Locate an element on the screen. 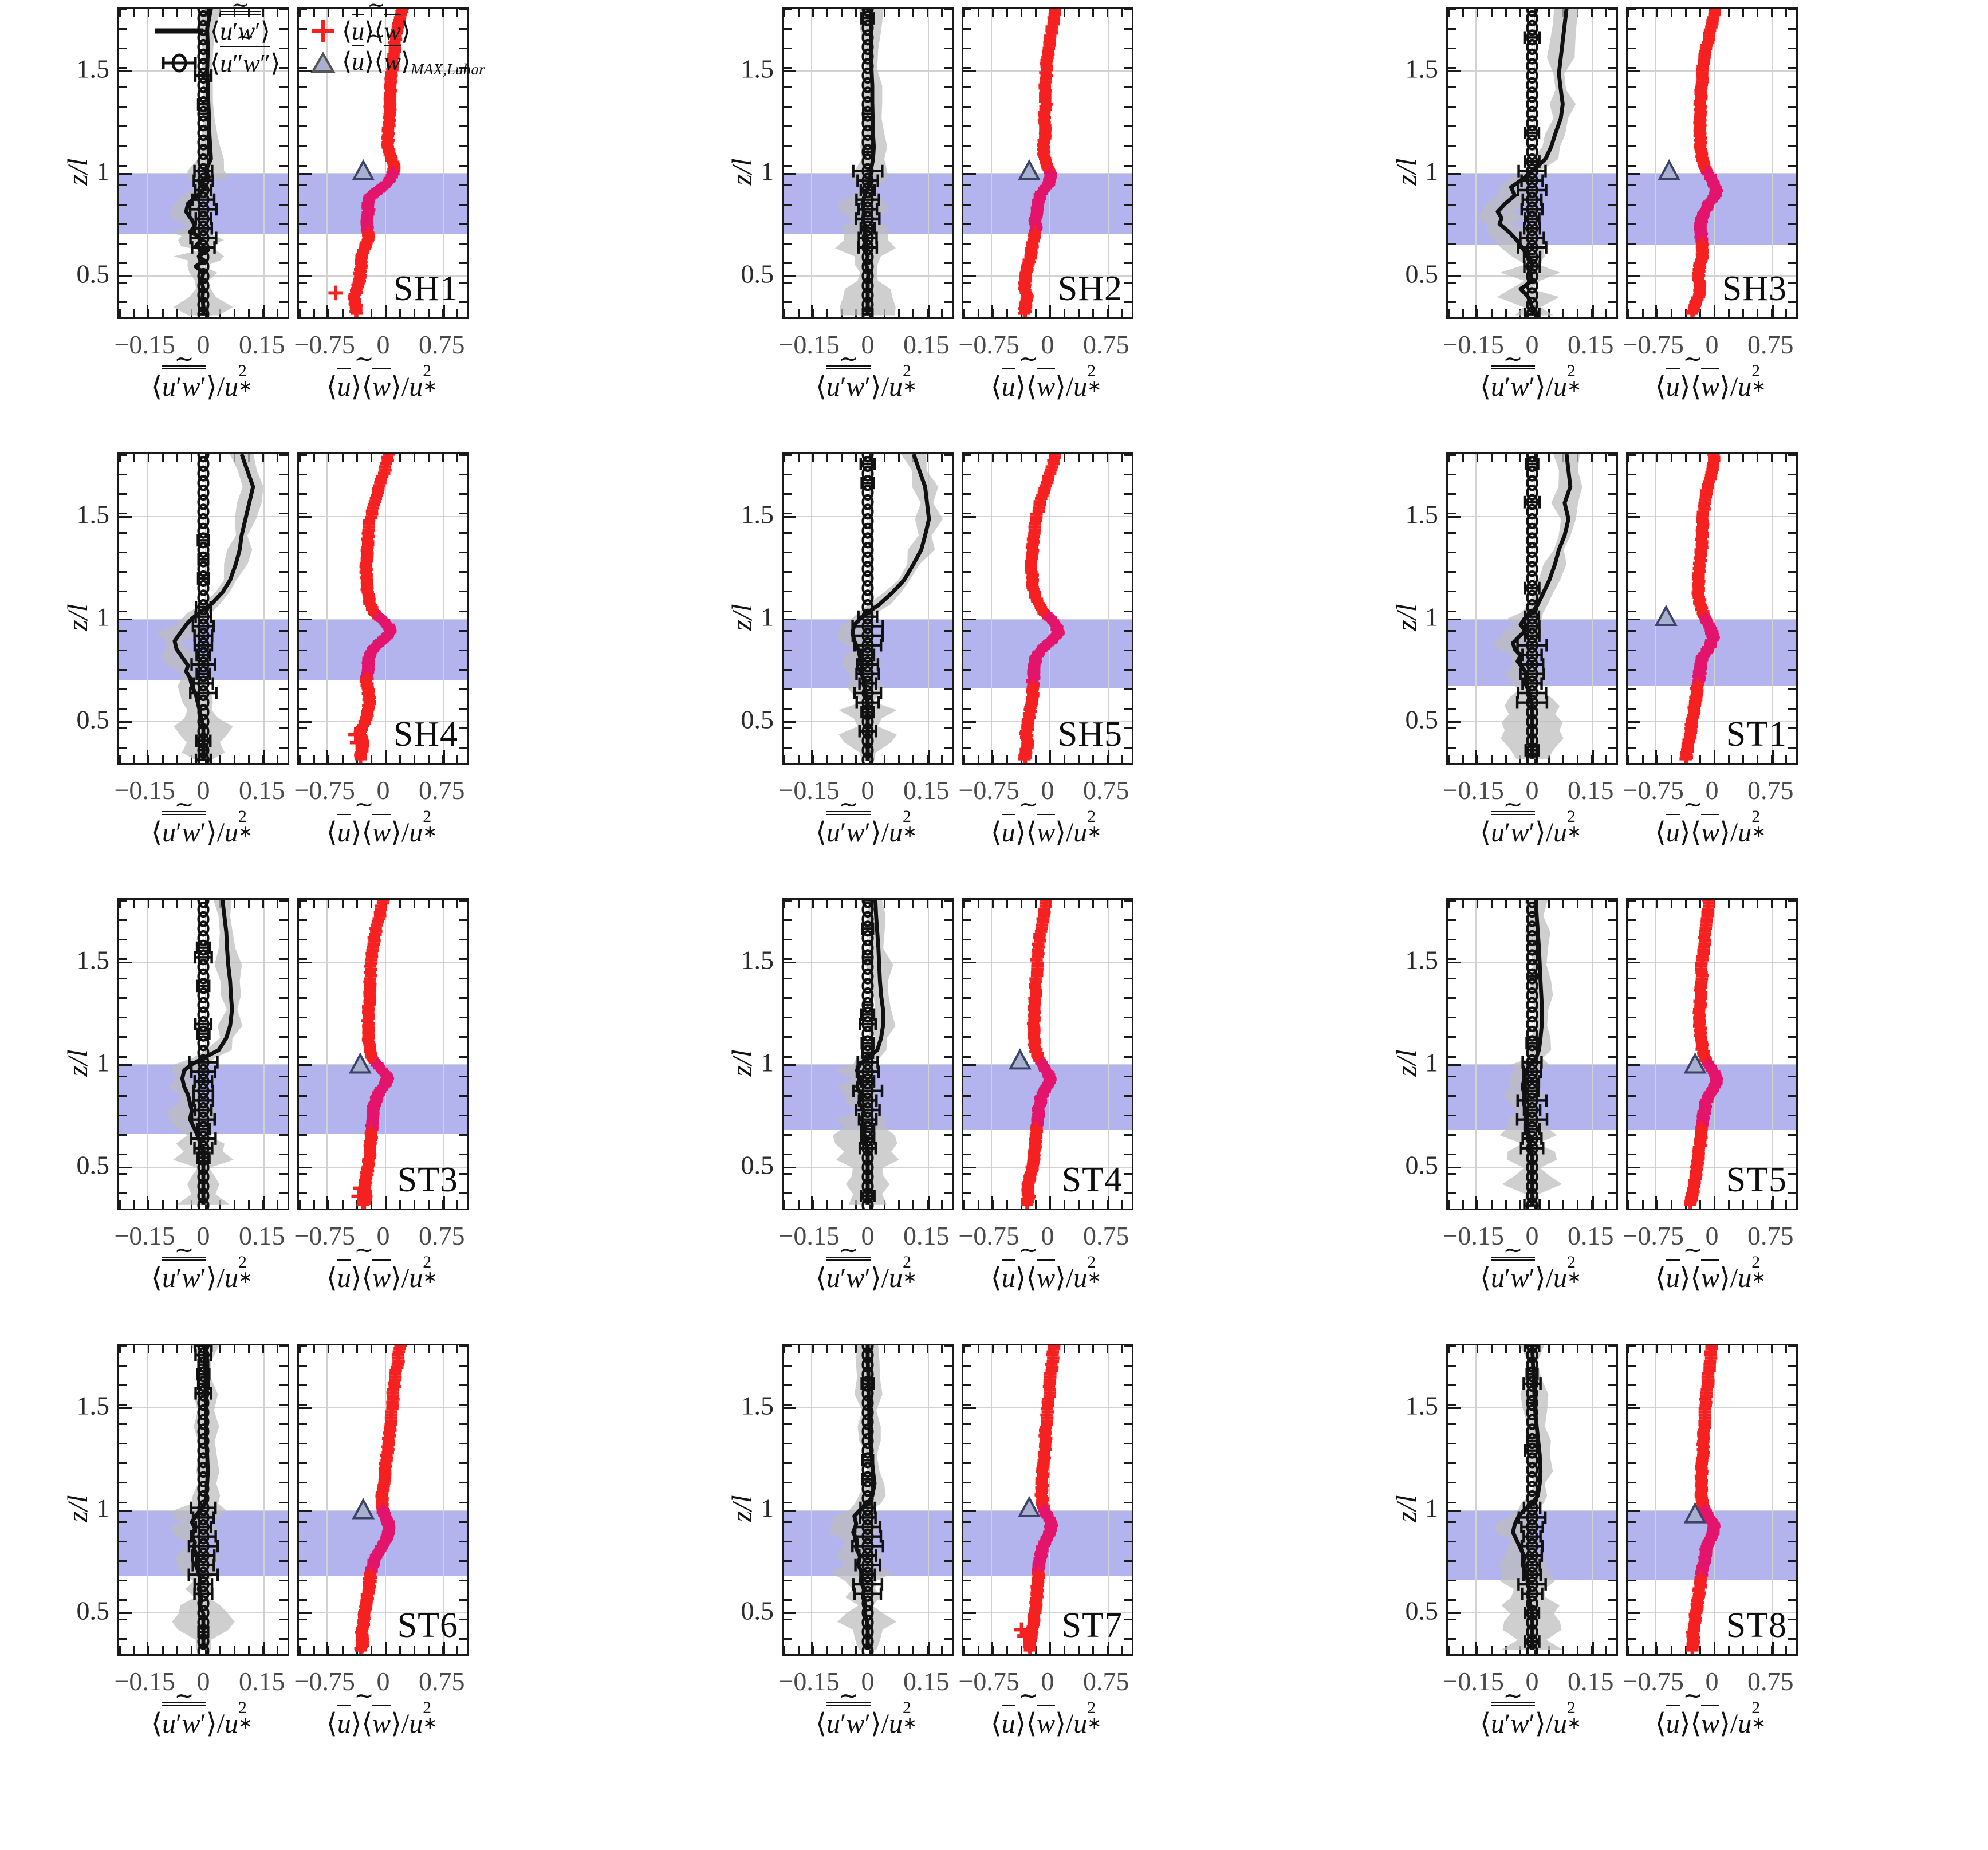  plot-panel-left-sh5 is located at coordinates (868, 608).